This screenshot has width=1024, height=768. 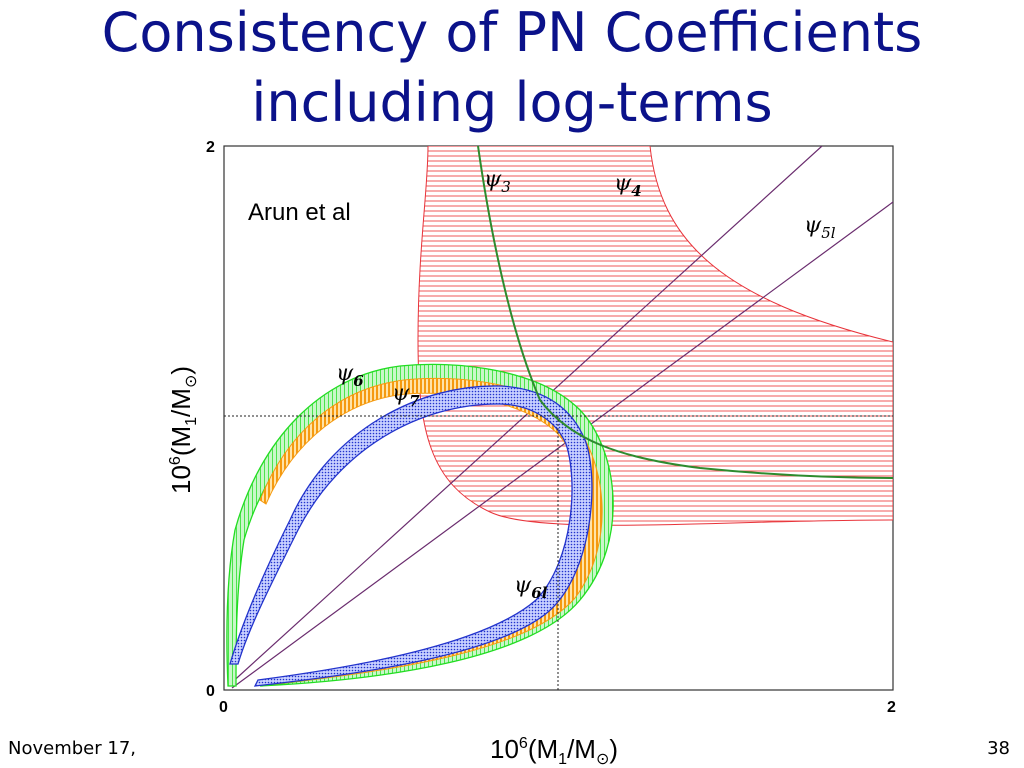 What do you see at coordinates (223, 707) in the screenshot?
I see `x-tick-left: 0` at bounding box center [223, 707].